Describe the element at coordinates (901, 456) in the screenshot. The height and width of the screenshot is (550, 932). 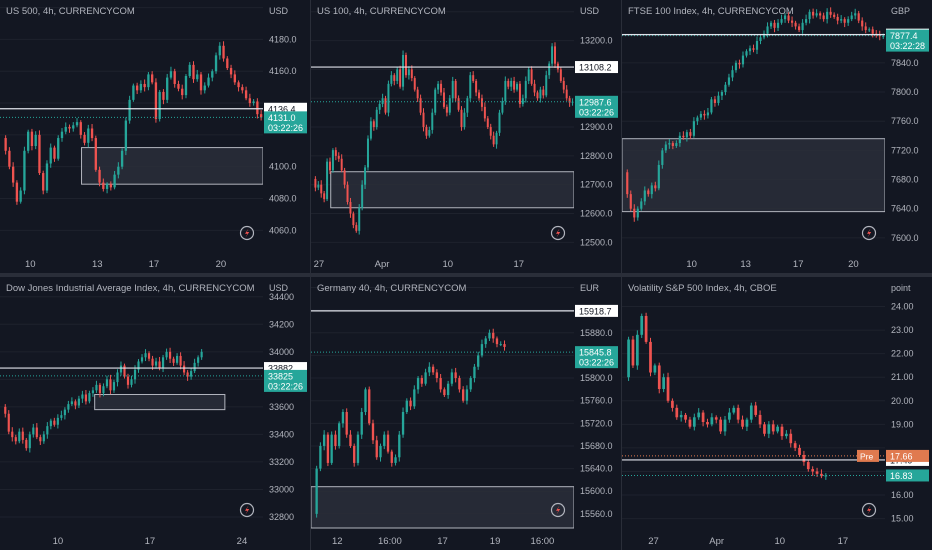
I see `pre-price-text: 17.66` at that location.